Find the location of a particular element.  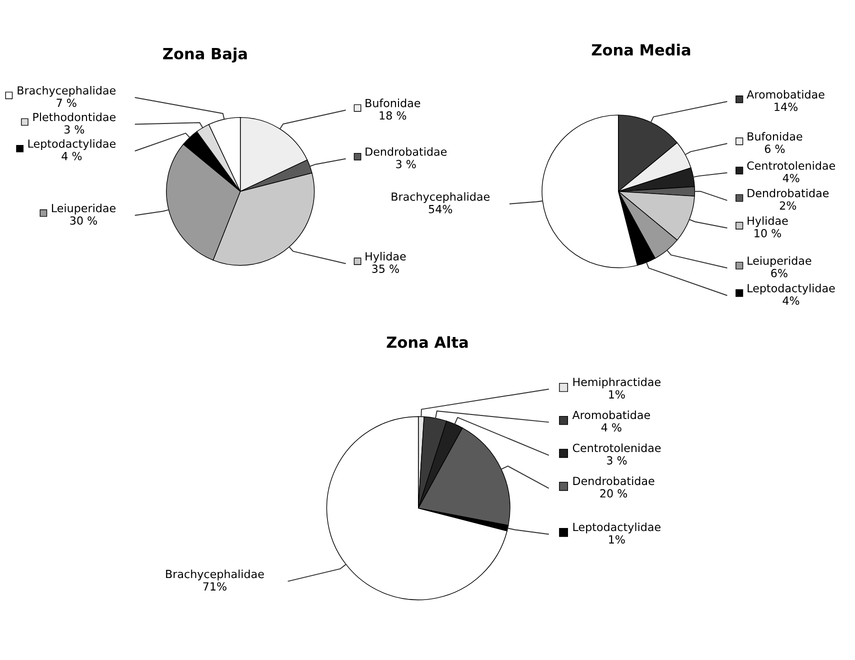

data-label: 2% is located at coordinates (788, 205).